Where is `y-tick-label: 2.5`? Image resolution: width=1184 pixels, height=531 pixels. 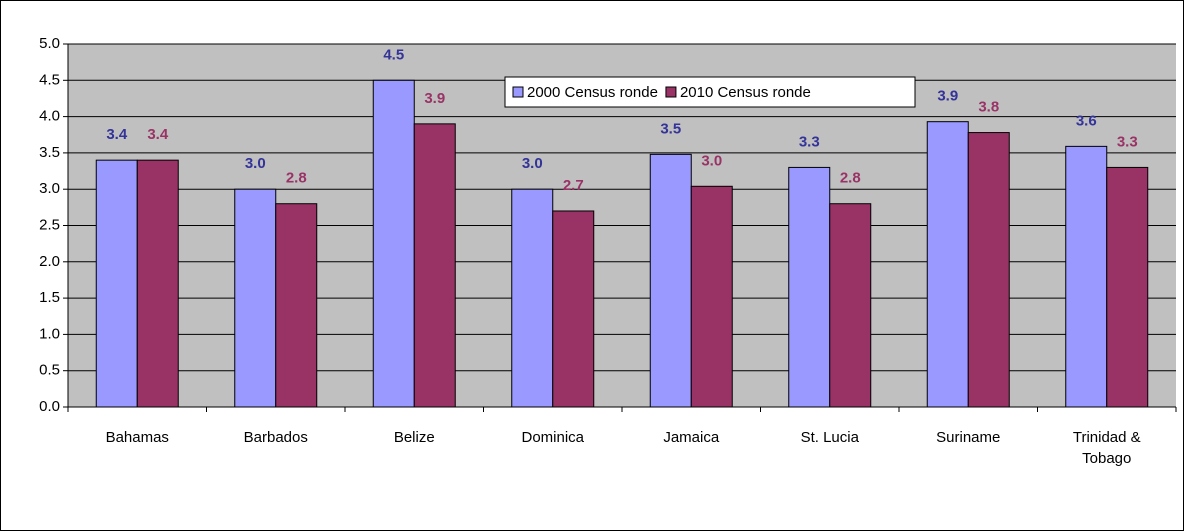 y-tick-label: 2.5 is located at coordinates (49, 224).